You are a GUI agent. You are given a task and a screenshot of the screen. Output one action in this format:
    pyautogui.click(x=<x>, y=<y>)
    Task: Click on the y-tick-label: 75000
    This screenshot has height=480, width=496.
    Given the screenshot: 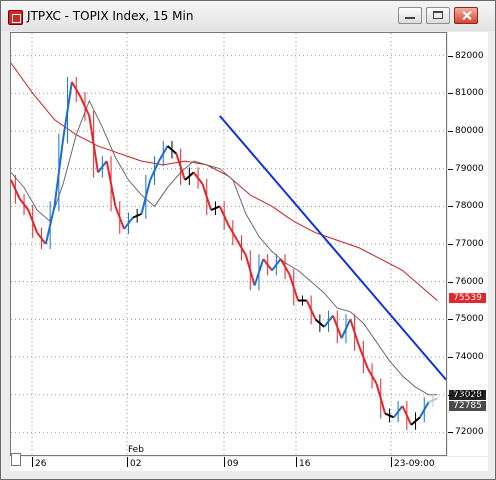 What is the action you would take?
    pyautogui.click(x=469, y=319)
    